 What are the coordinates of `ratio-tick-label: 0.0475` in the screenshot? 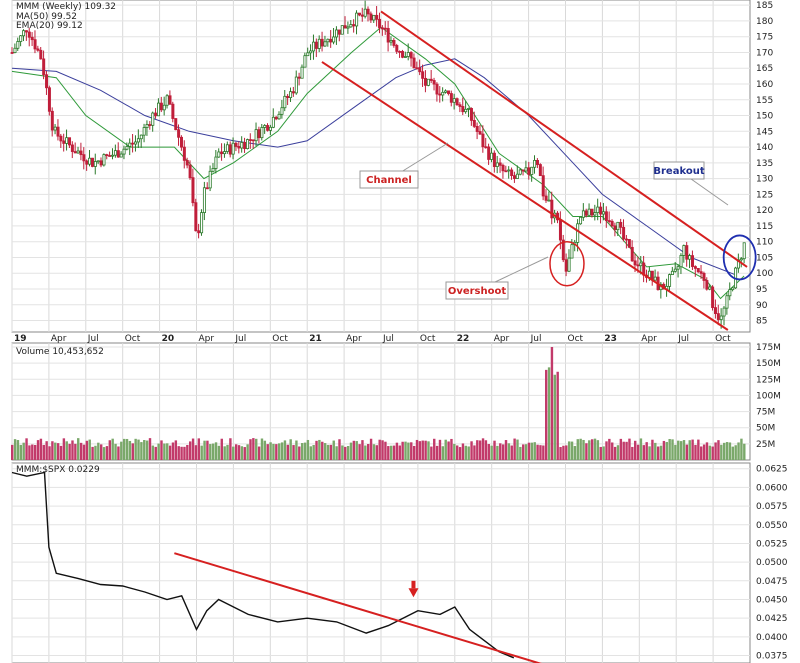 It's located at (772, 582).